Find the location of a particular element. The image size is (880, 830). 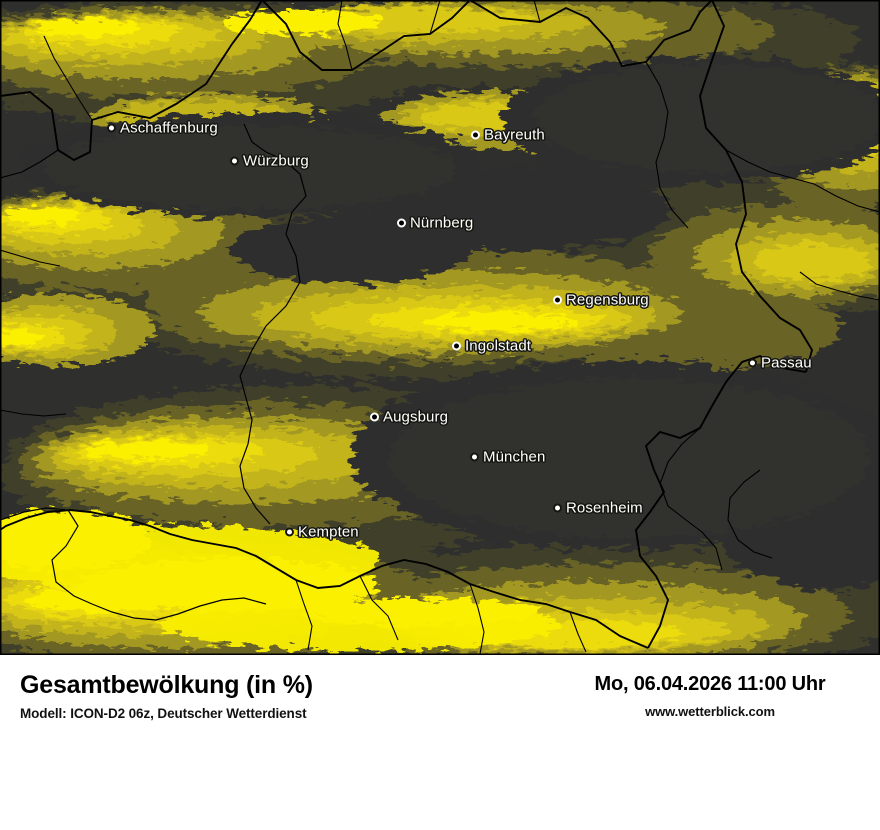

city-label-aschaffenburg: Aschaffenburg is located at coordinates (162, 128).